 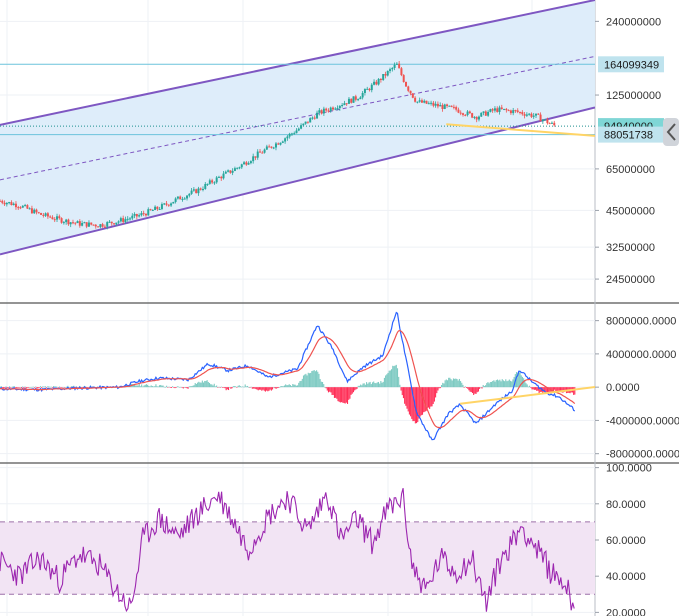 I want to click on price-tag, so click(x=631, y=64).